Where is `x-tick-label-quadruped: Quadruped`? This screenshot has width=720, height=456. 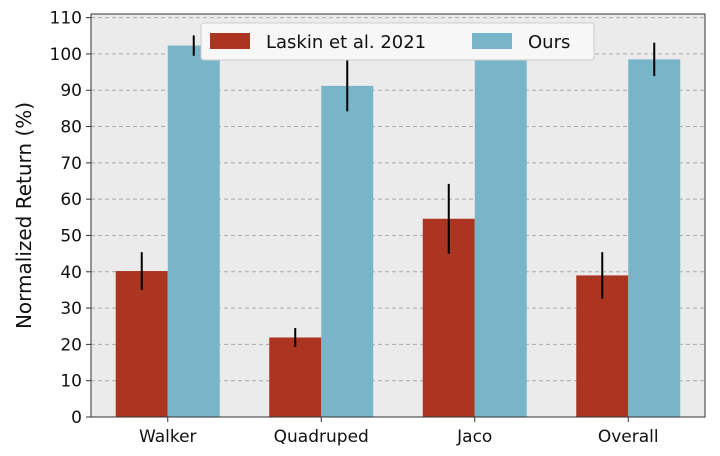 x-tick-label-quadruped: Quadruped is located at coordinates (321, 437).